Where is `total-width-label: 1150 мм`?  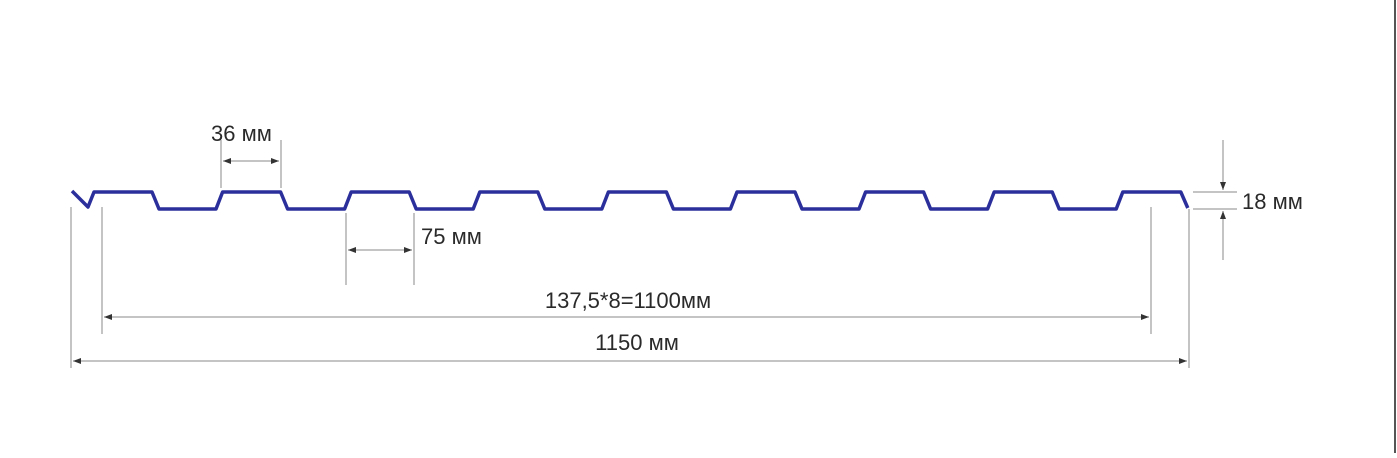
total-width-label: 1150 мм is located at coordinates (637, 342).